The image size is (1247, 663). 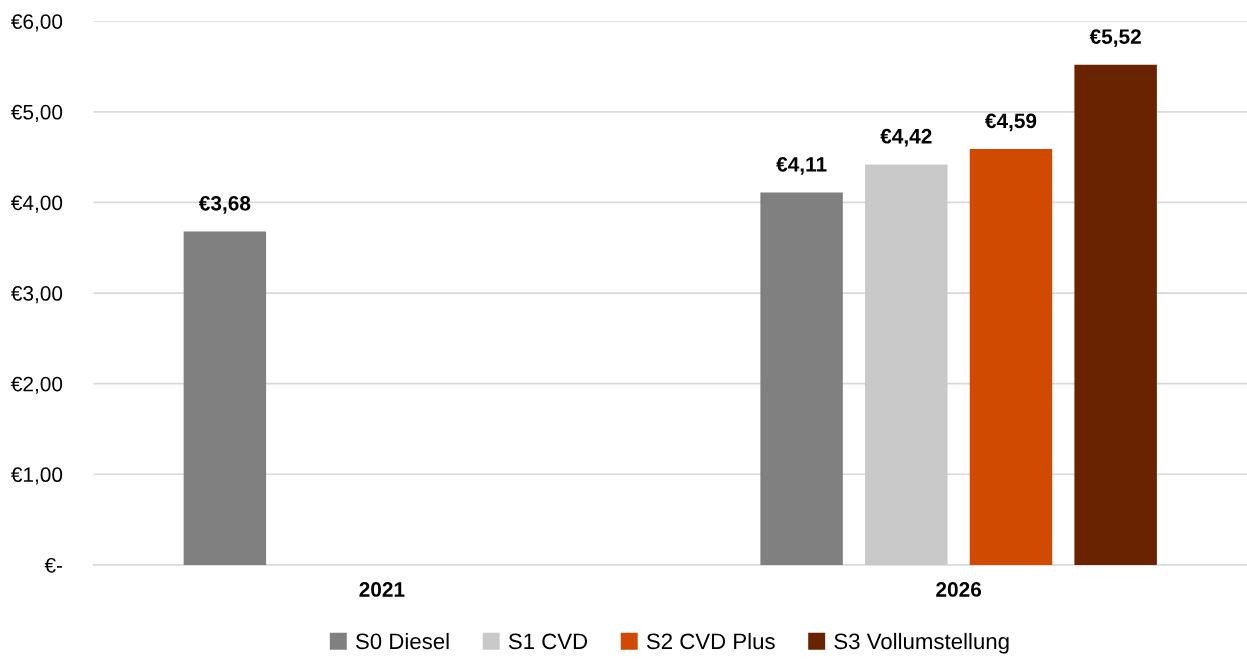 I want to click on data-label: €4,11, so click(x=801, y=165).